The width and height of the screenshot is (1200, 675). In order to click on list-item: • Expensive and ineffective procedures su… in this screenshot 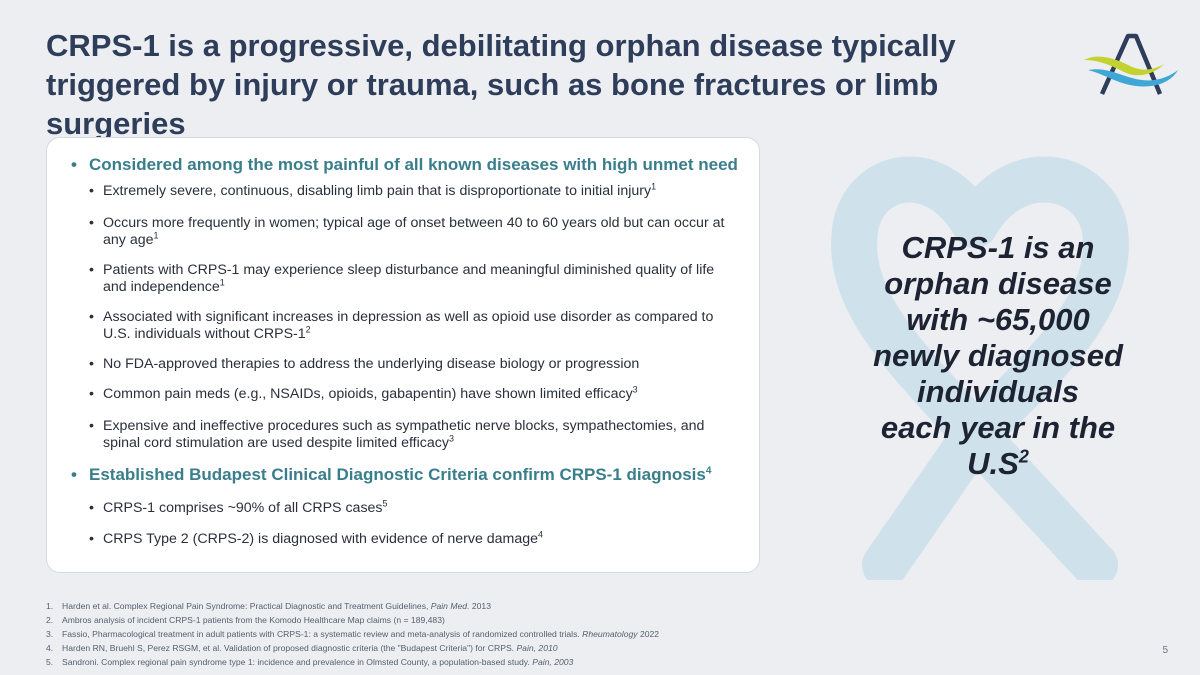, I will do `click(397, 434)`.